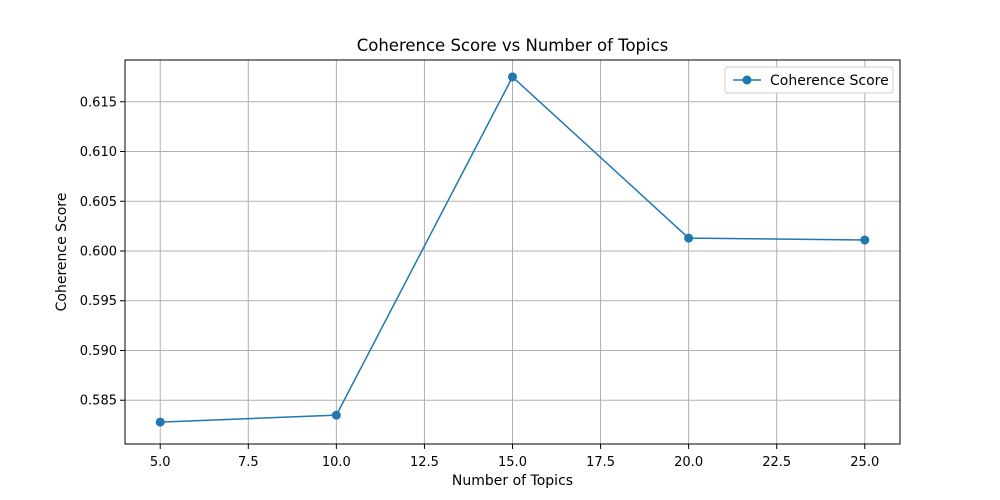 The width and height of the screenshot is (1000, 500). I want to click on x-tick-label: 22.5, so click(776, 462).